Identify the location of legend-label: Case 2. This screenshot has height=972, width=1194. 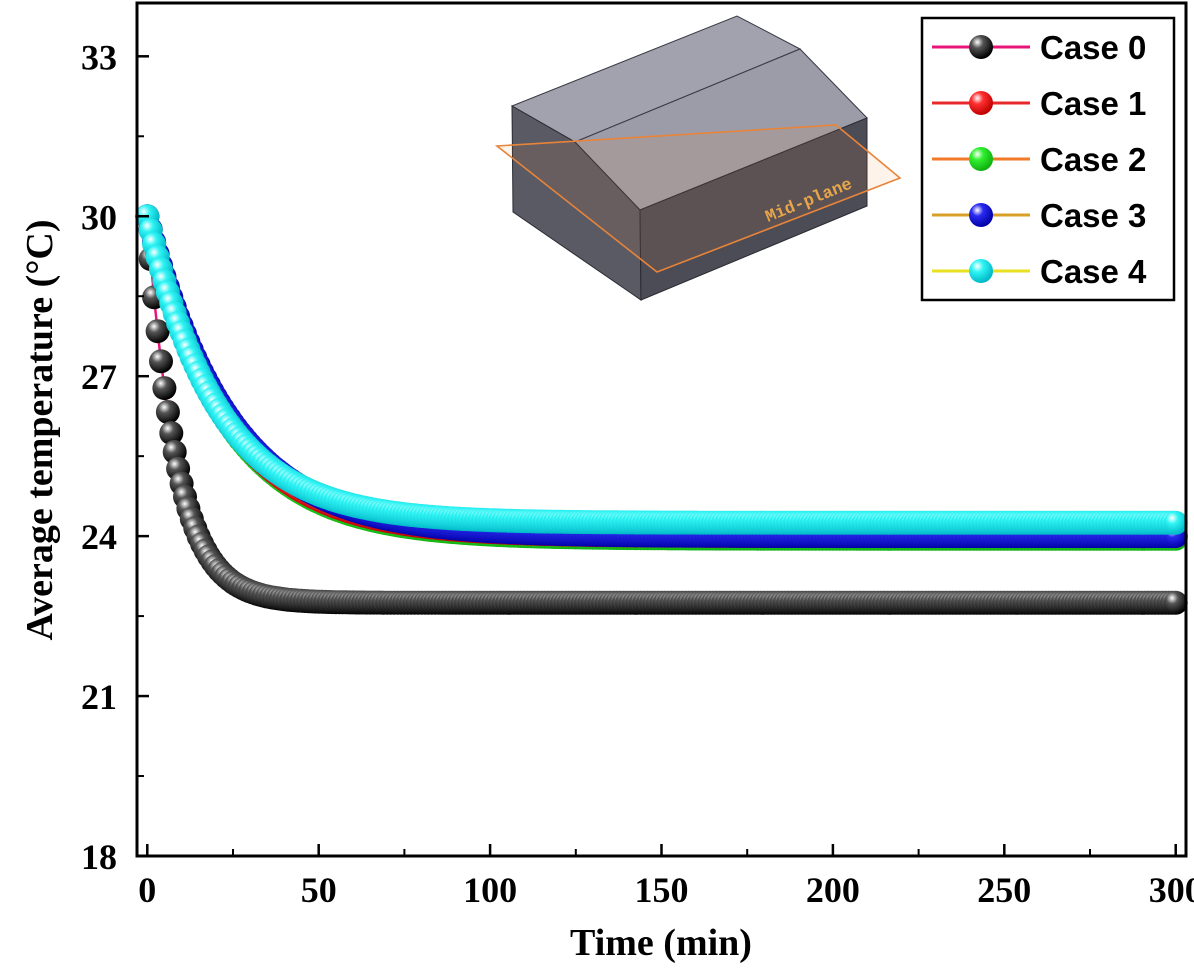
(1093, 159).